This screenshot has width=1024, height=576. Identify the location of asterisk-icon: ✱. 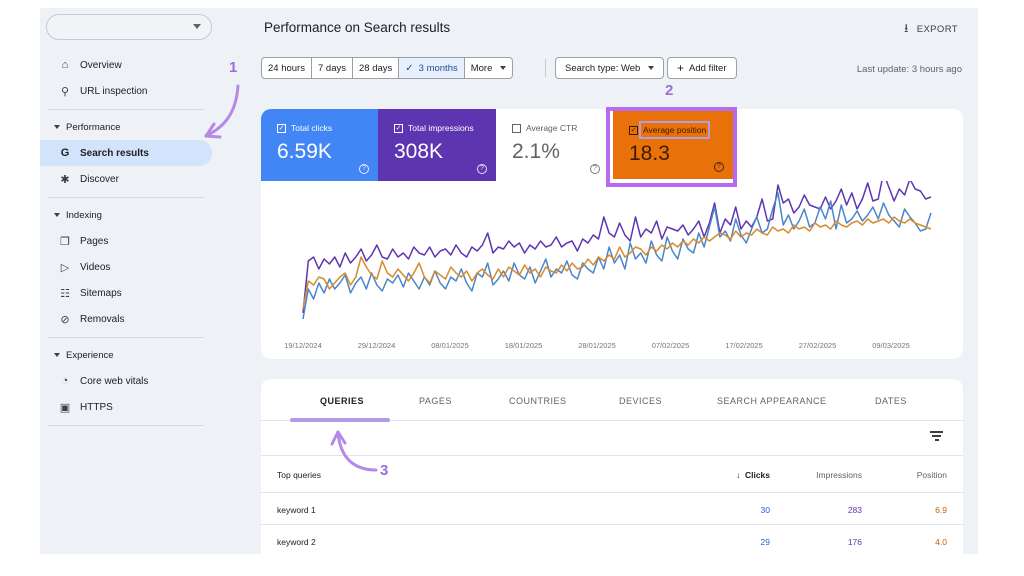
(65, 179).